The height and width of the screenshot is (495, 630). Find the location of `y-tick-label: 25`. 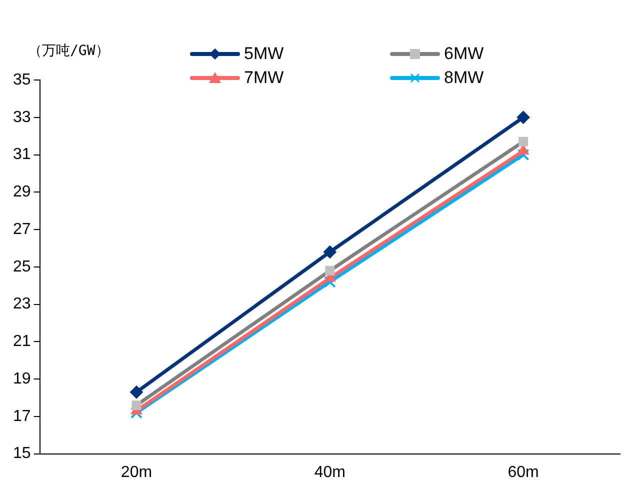

y-tick-label: 25 is located at coordinates (22, 267).